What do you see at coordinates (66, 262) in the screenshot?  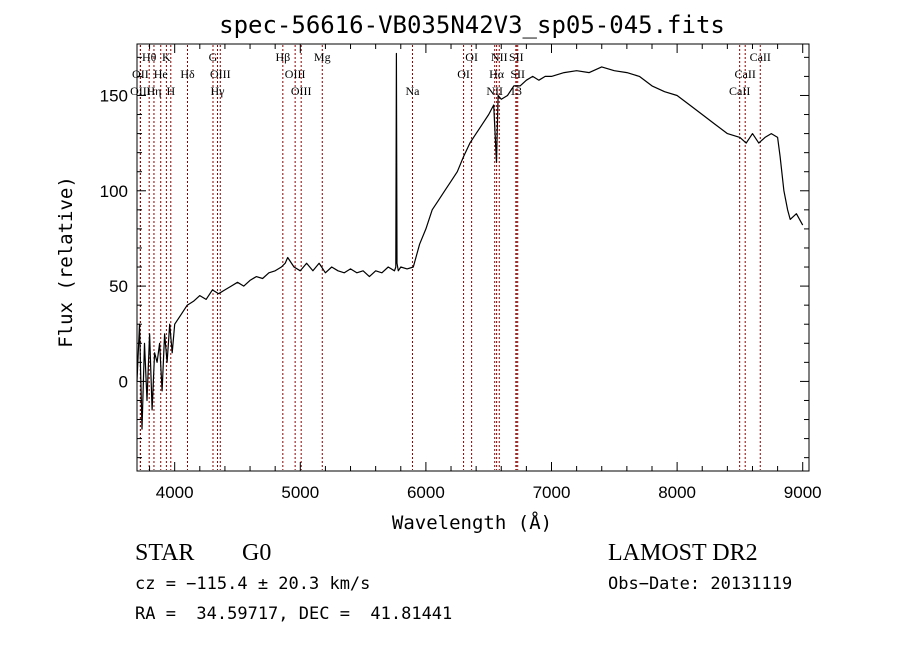 I see `y-axis-label: Flux (relative)` at bounding box center [66, 262].